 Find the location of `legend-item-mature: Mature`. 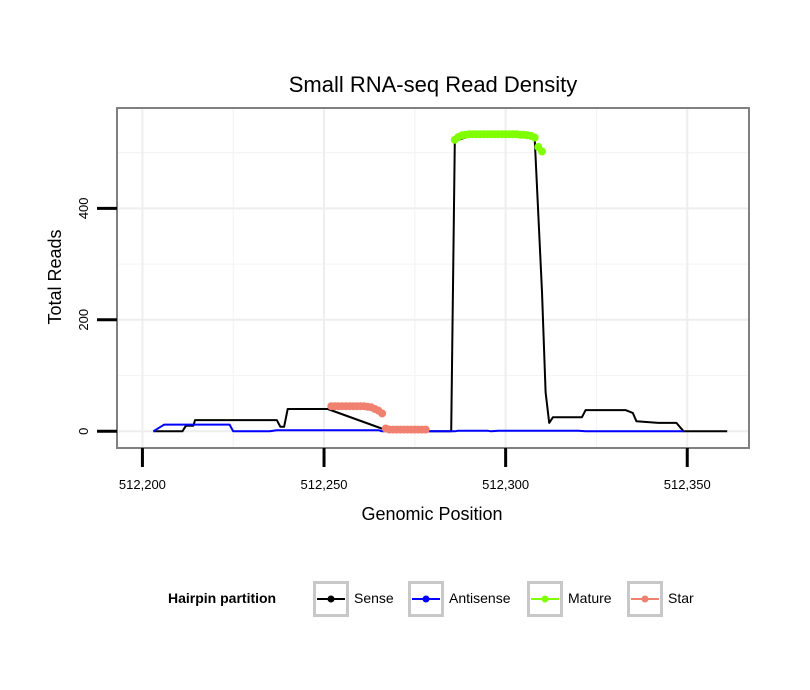

legend-item-mature: Mature is located at coordinates (569, 599).